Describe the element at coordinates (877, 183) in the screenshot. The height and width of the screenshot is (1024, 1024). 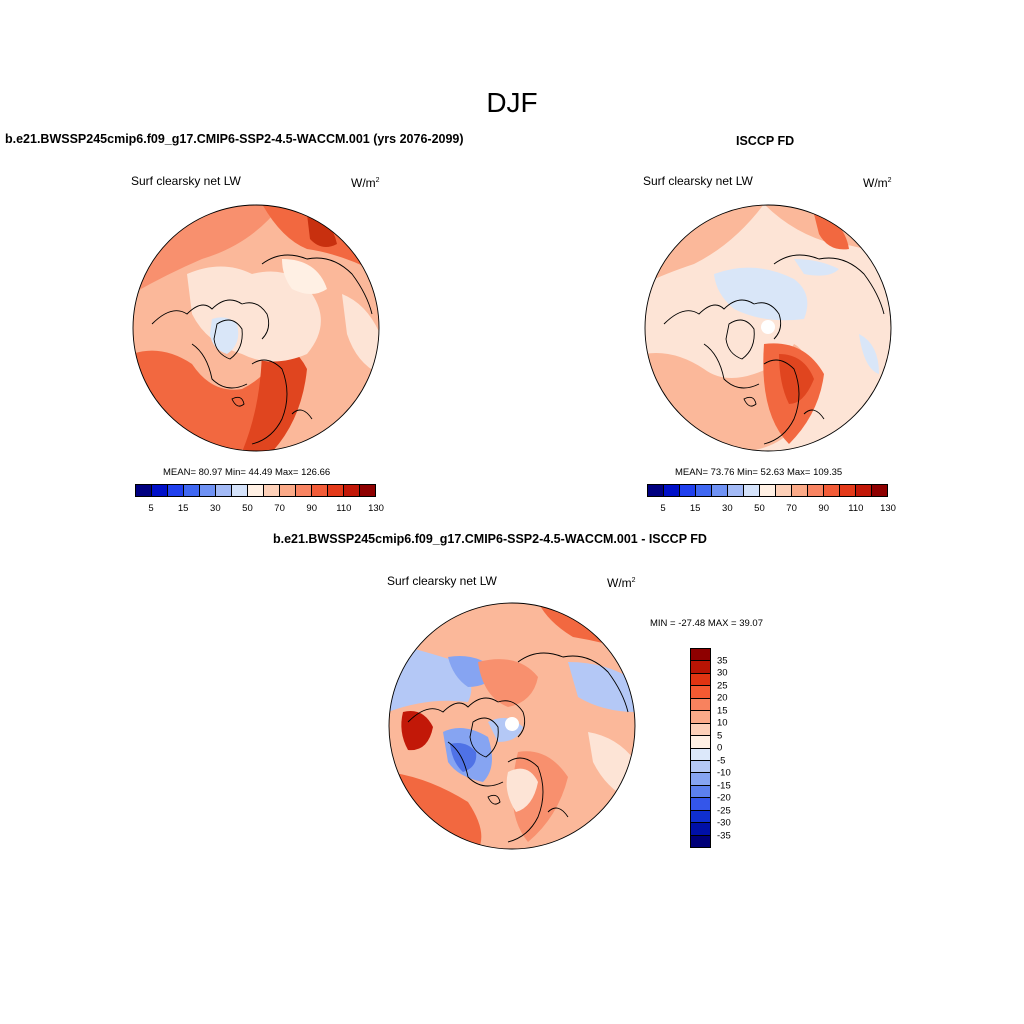
I see `obs-units-label: W/m2` at that location.